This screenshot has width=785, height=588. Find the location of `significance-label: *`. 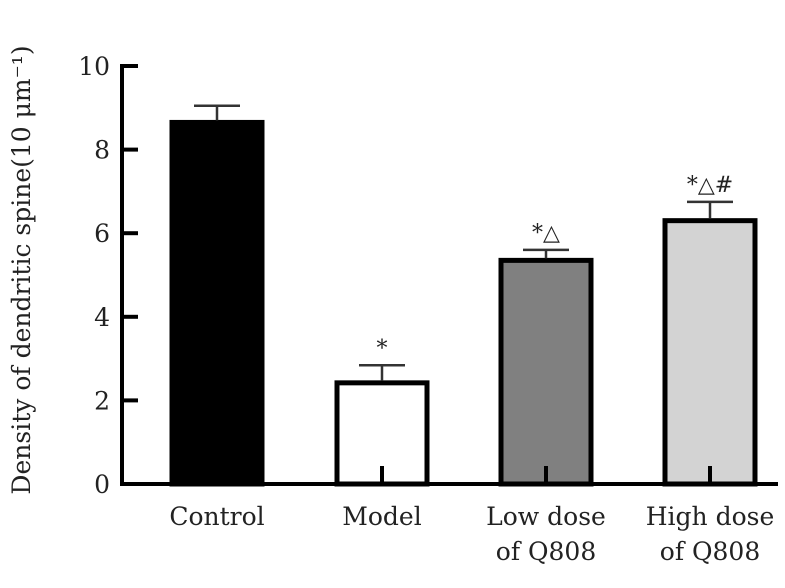

significance-label: * is located at coordinates (382, 348).